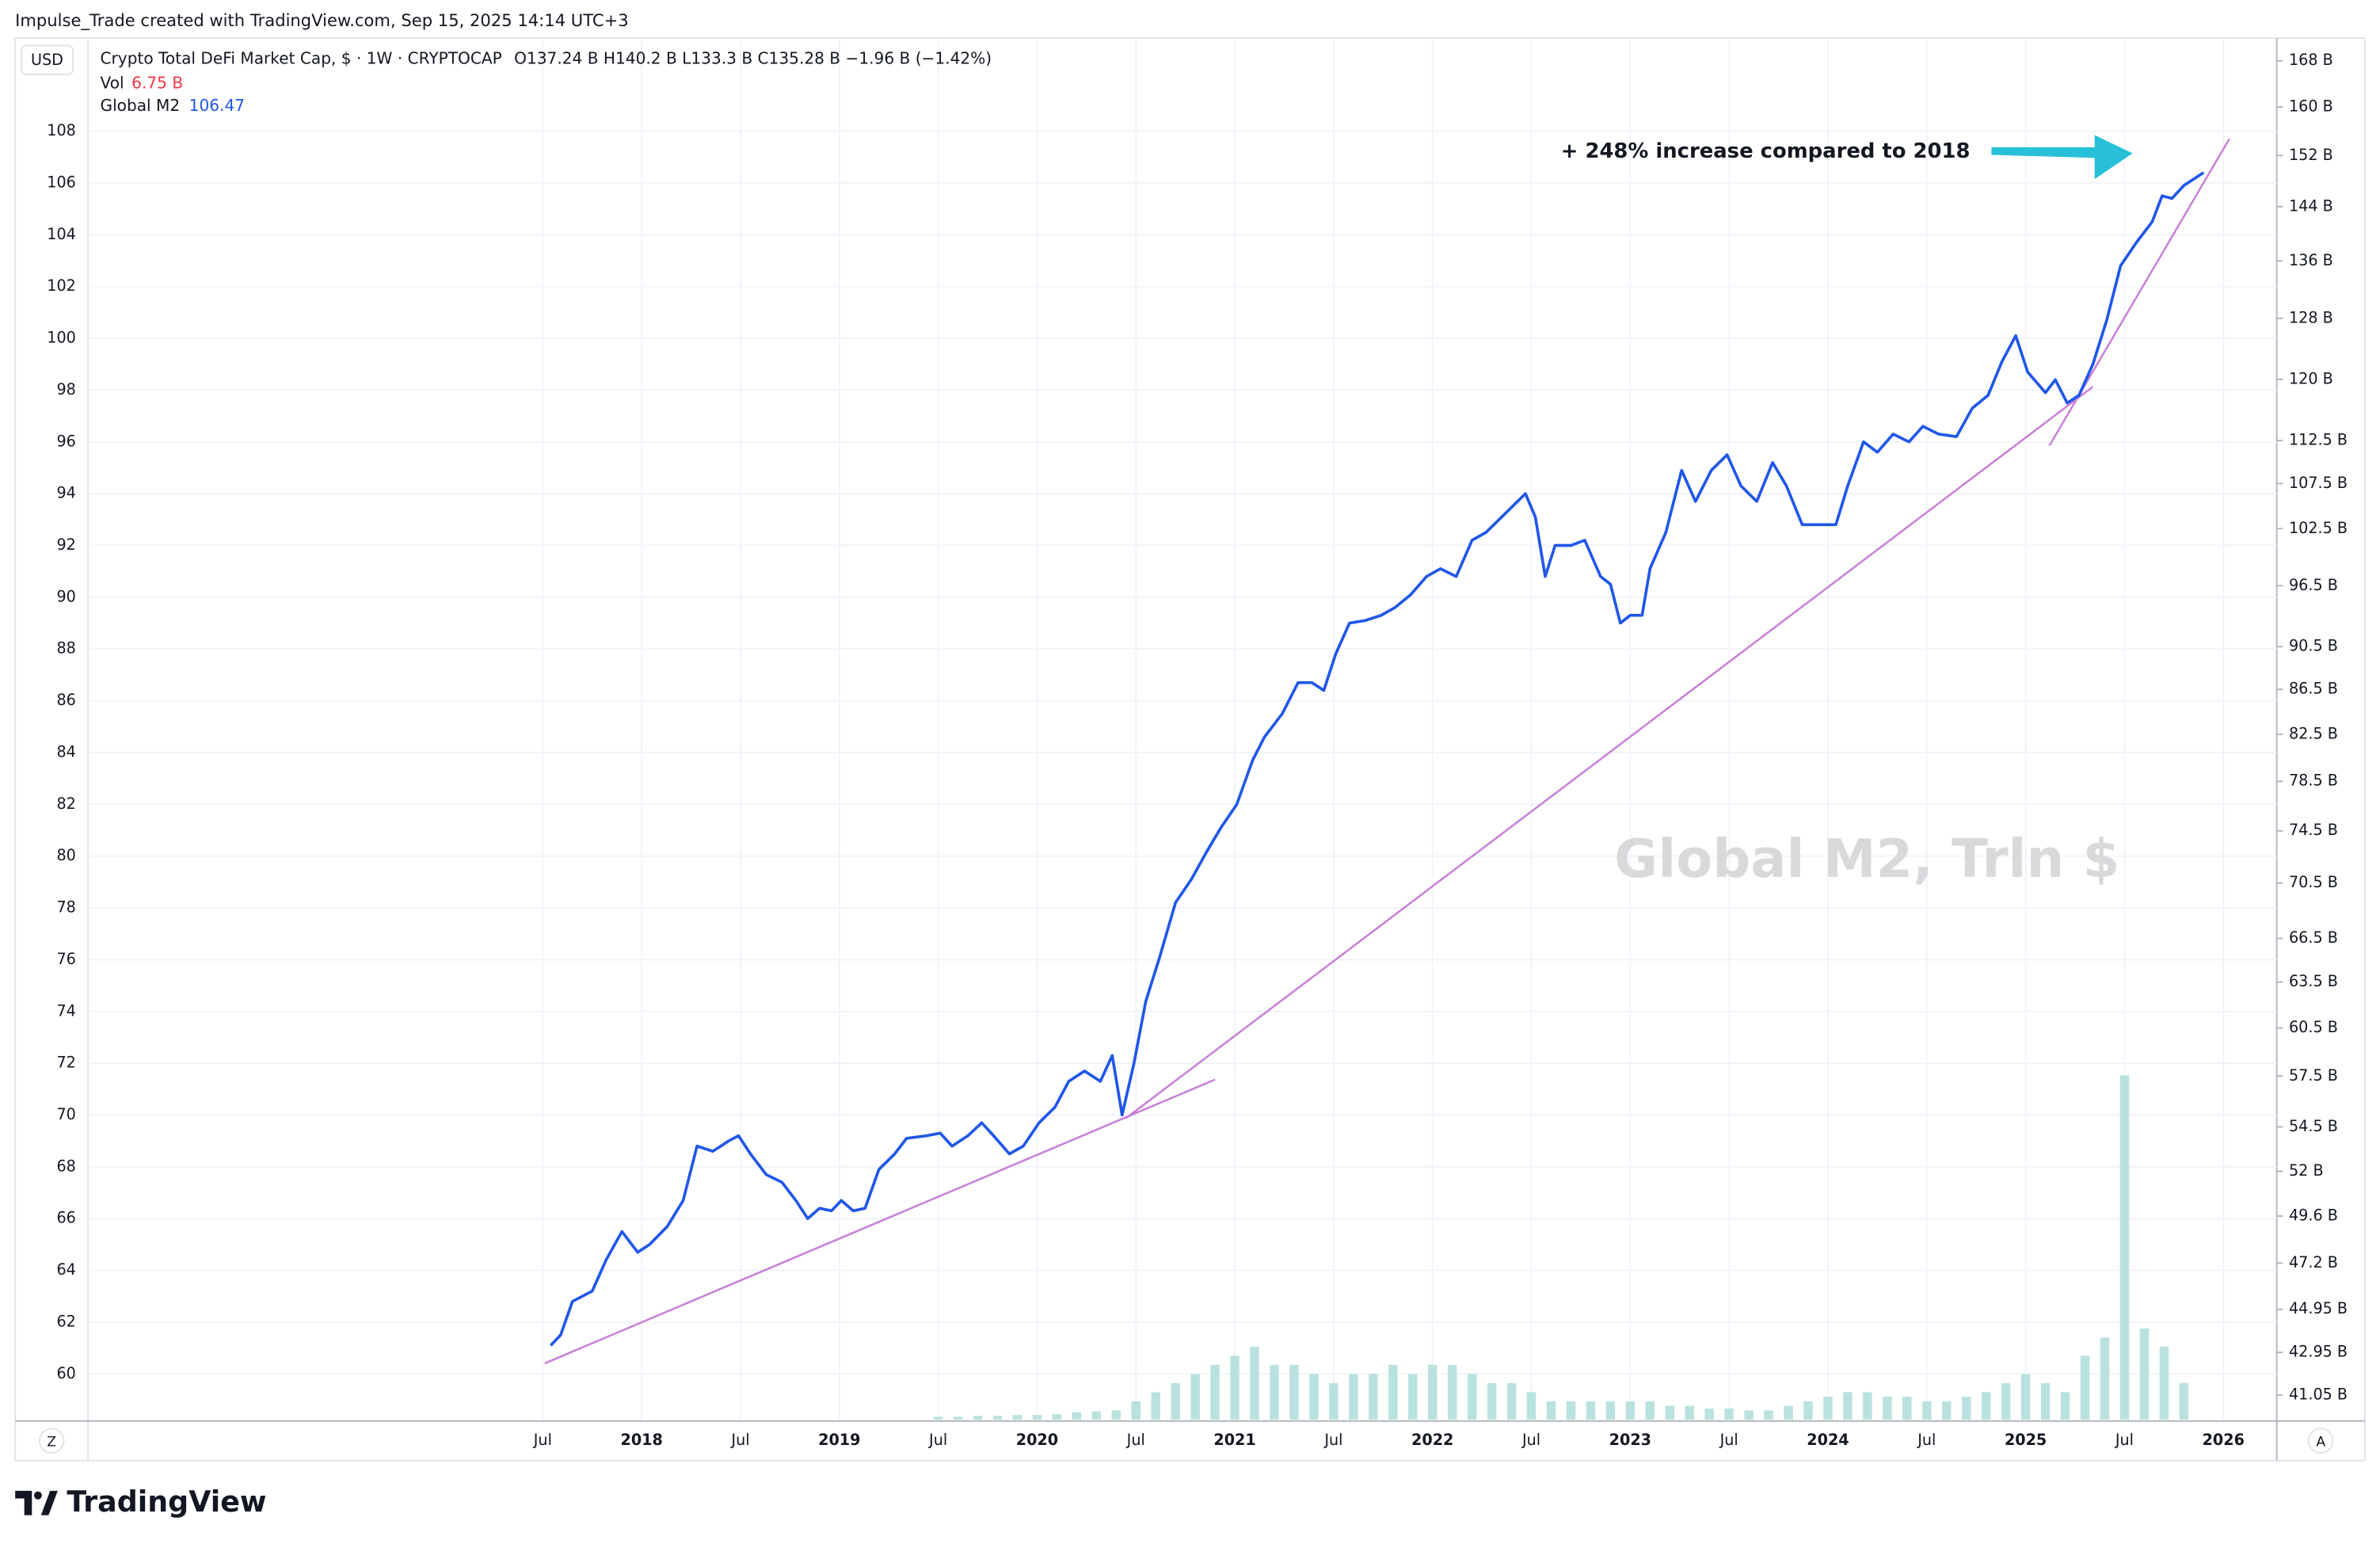  What do you see at coordinates (2313, 1262) in the screenshot?
I see `y2-tick-label: 47.2 B` at bounding box center [2313, 1262].